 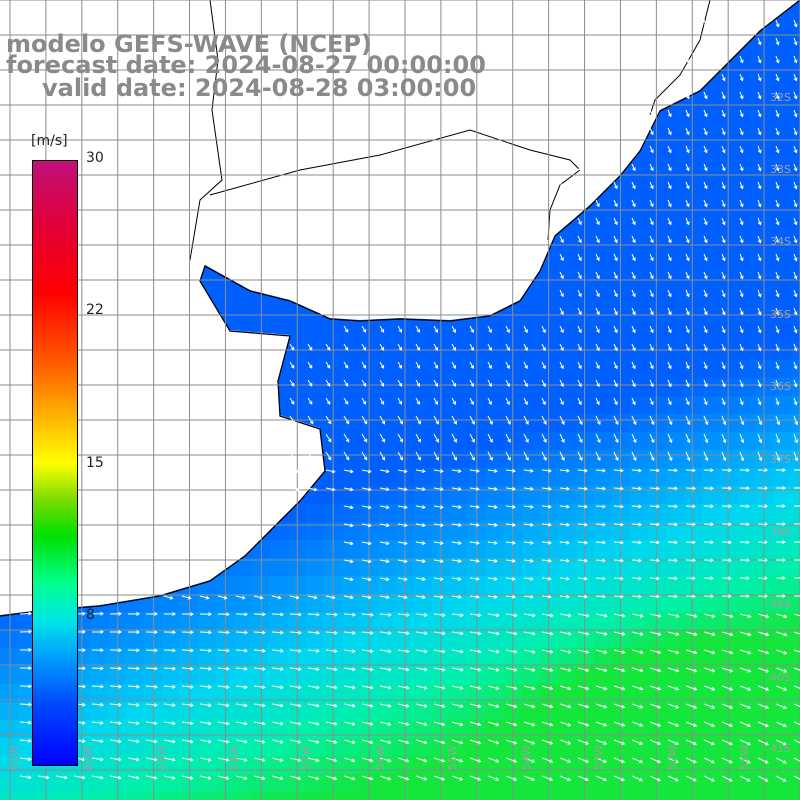 What do you see at coordinates (780, 314) in the screenshot?
I see `lat-label-35S: 35S` at bounding box center [780, 314].